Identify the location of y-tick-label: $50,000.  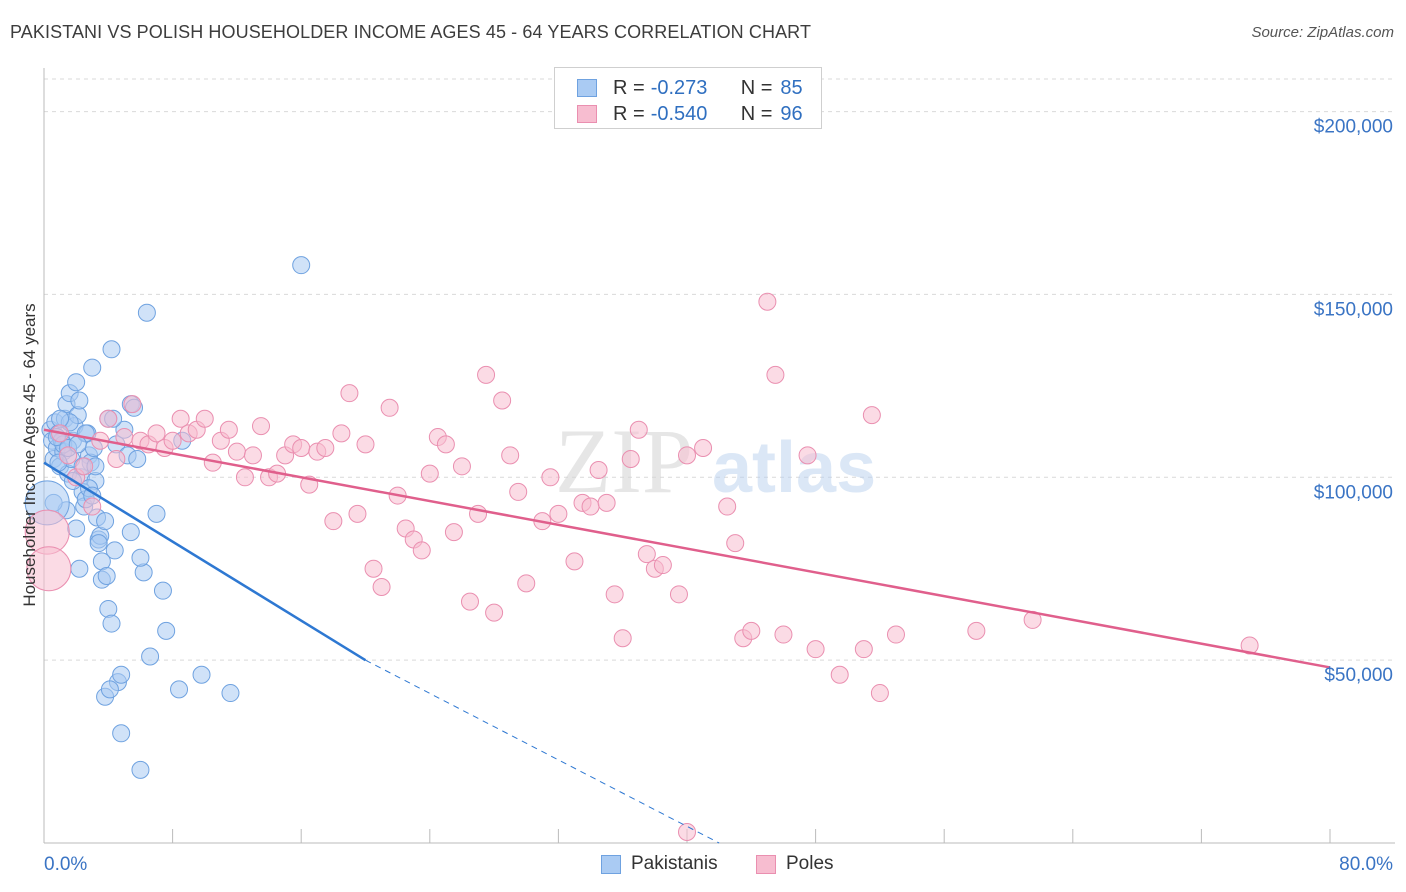
(1358, 675).